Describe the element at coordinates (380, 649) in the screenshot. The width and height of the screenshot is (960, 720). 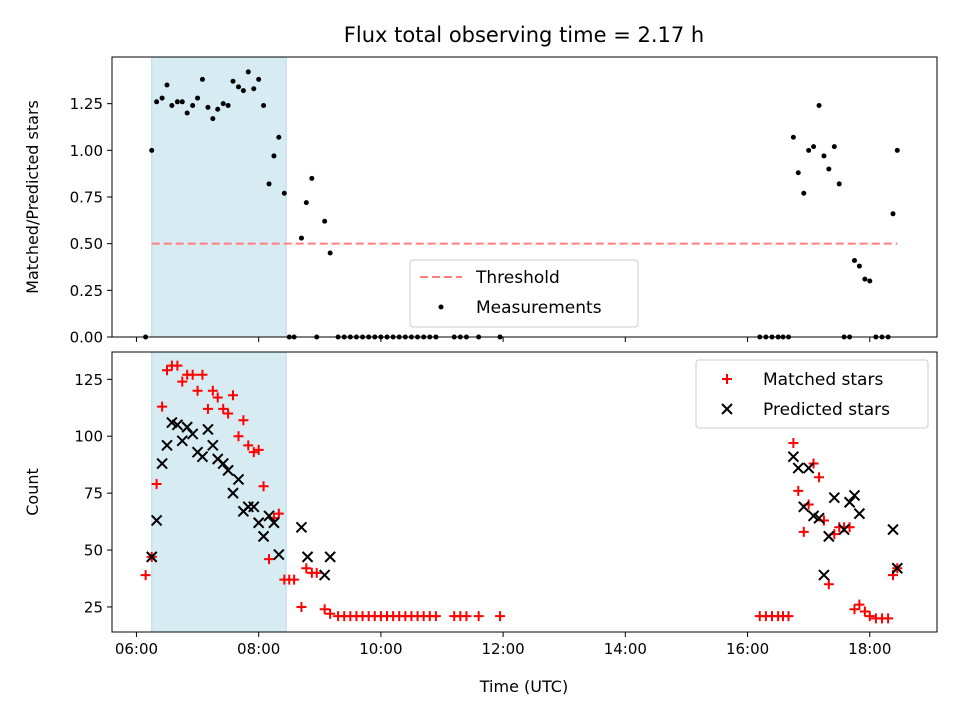
I see `x-tick-label-2: 10:00` at that location.